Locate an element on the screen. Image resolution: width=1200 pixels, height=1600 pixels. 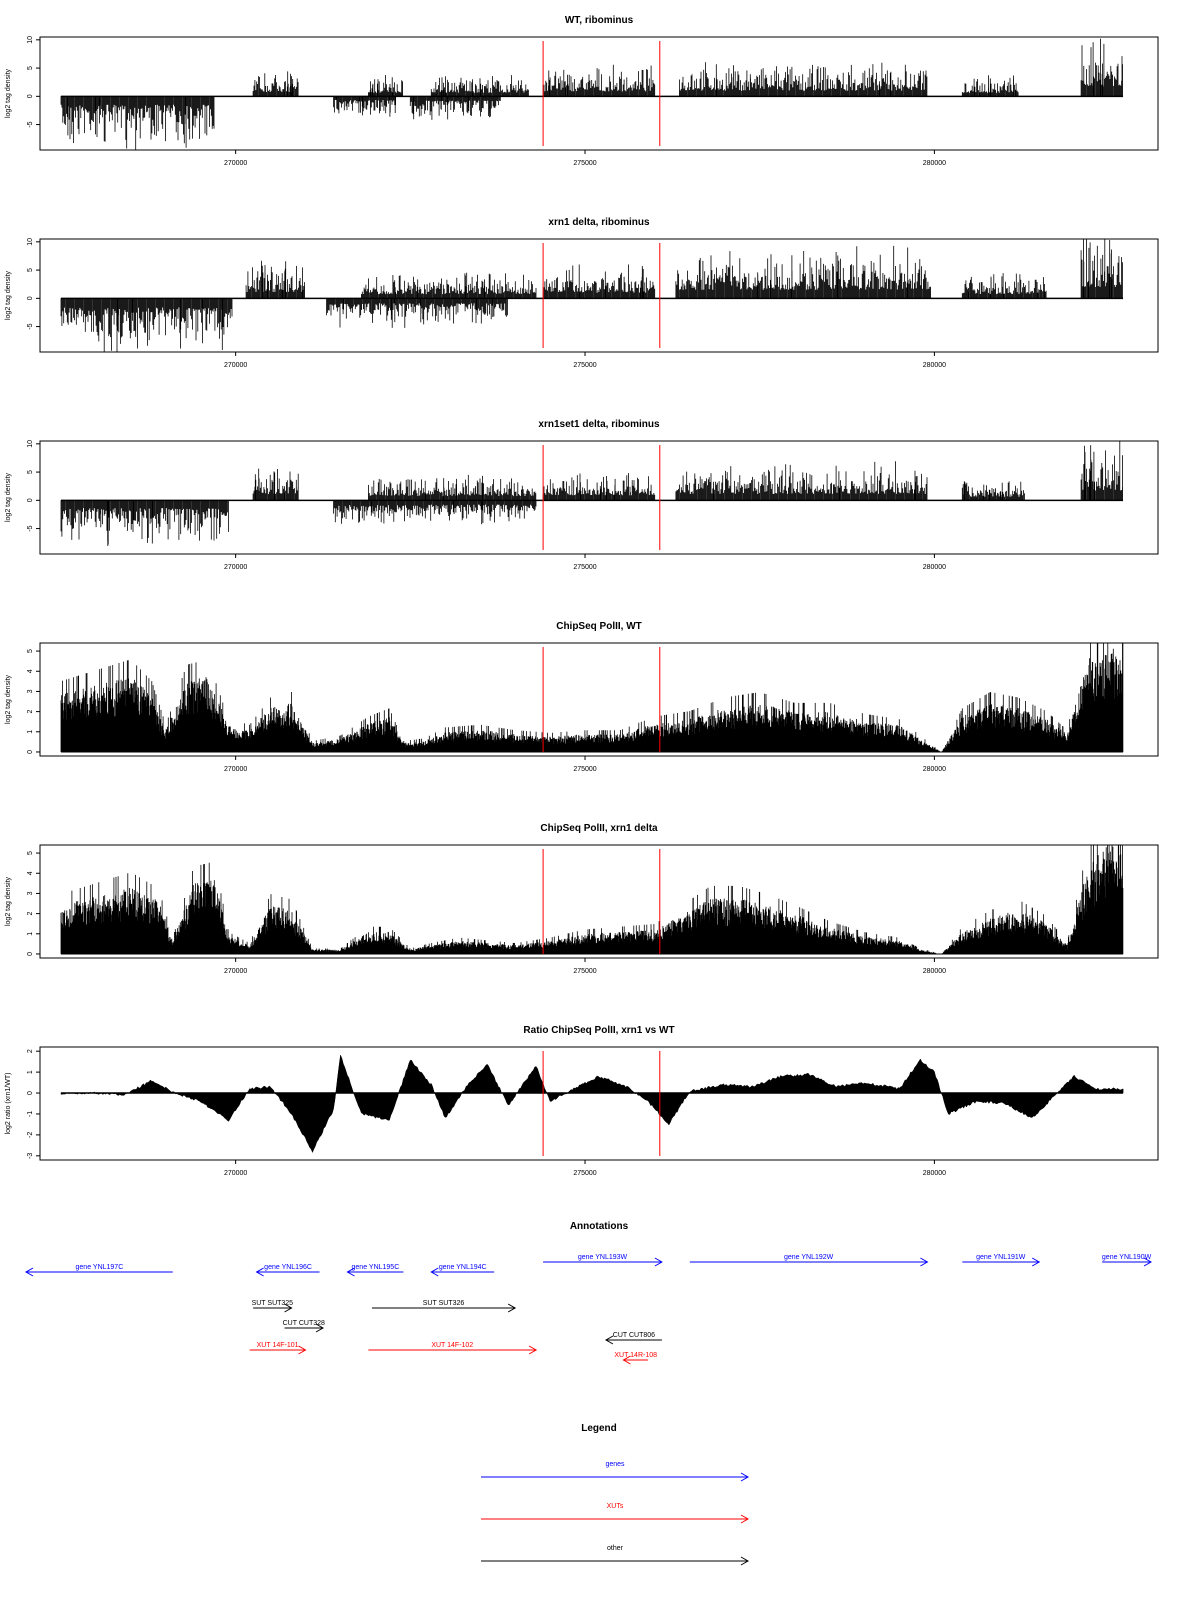
annotation-feature: gene YNL197C is located at coordinates (99, 1270).